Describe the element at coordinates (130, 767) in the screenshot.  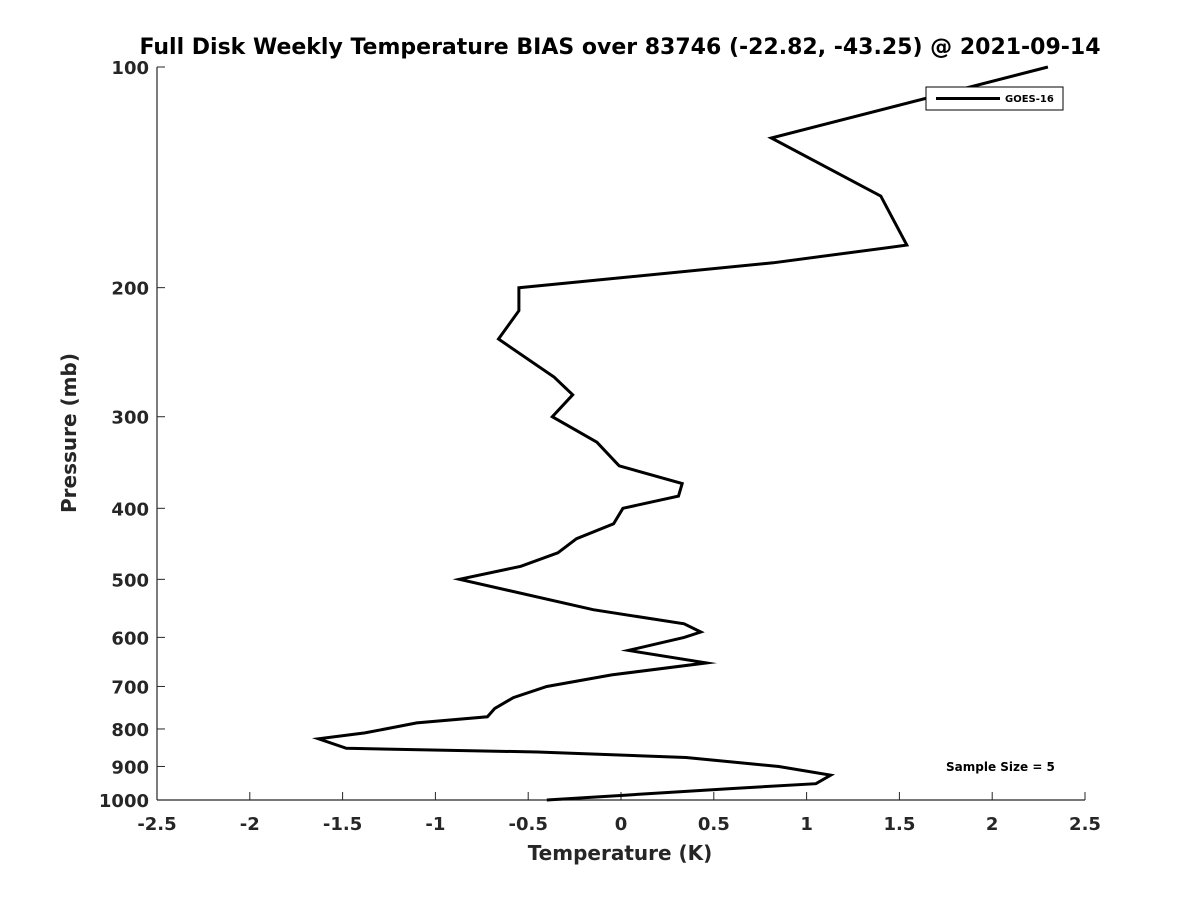
I see `y-tick-label: 900` at that location.